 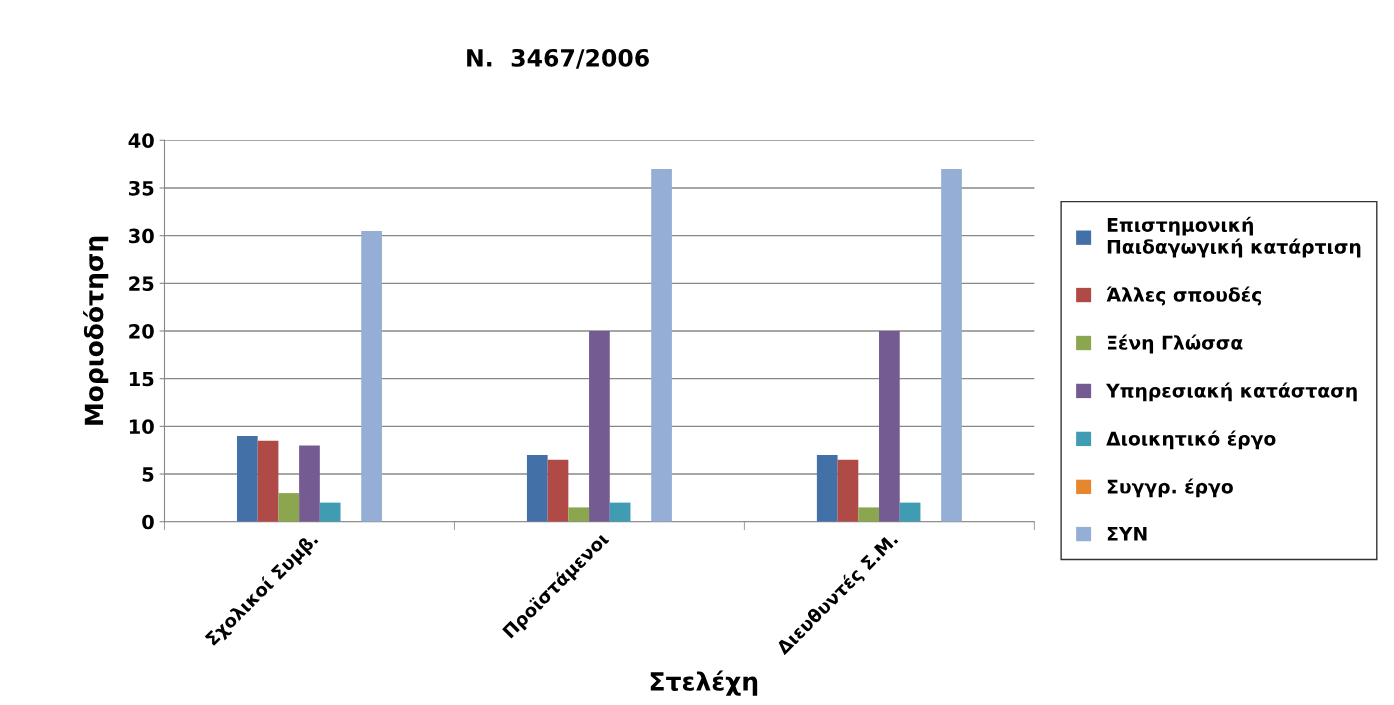 I want to click on legend-label: ΣΥΝ, so click(x=1127, y=533).